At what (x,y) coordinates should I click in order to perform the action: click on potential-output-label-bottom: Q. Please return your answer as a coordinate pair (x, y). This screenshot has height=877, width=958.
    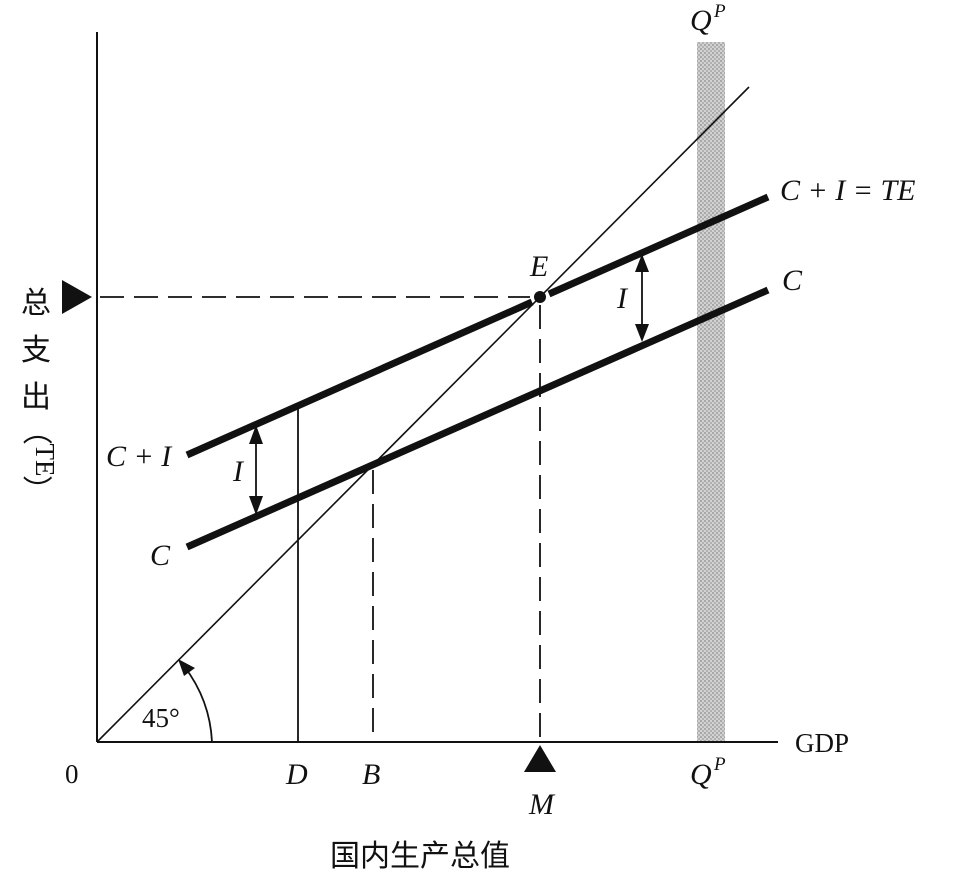
    Looking at the image, I should click on (701, 774).